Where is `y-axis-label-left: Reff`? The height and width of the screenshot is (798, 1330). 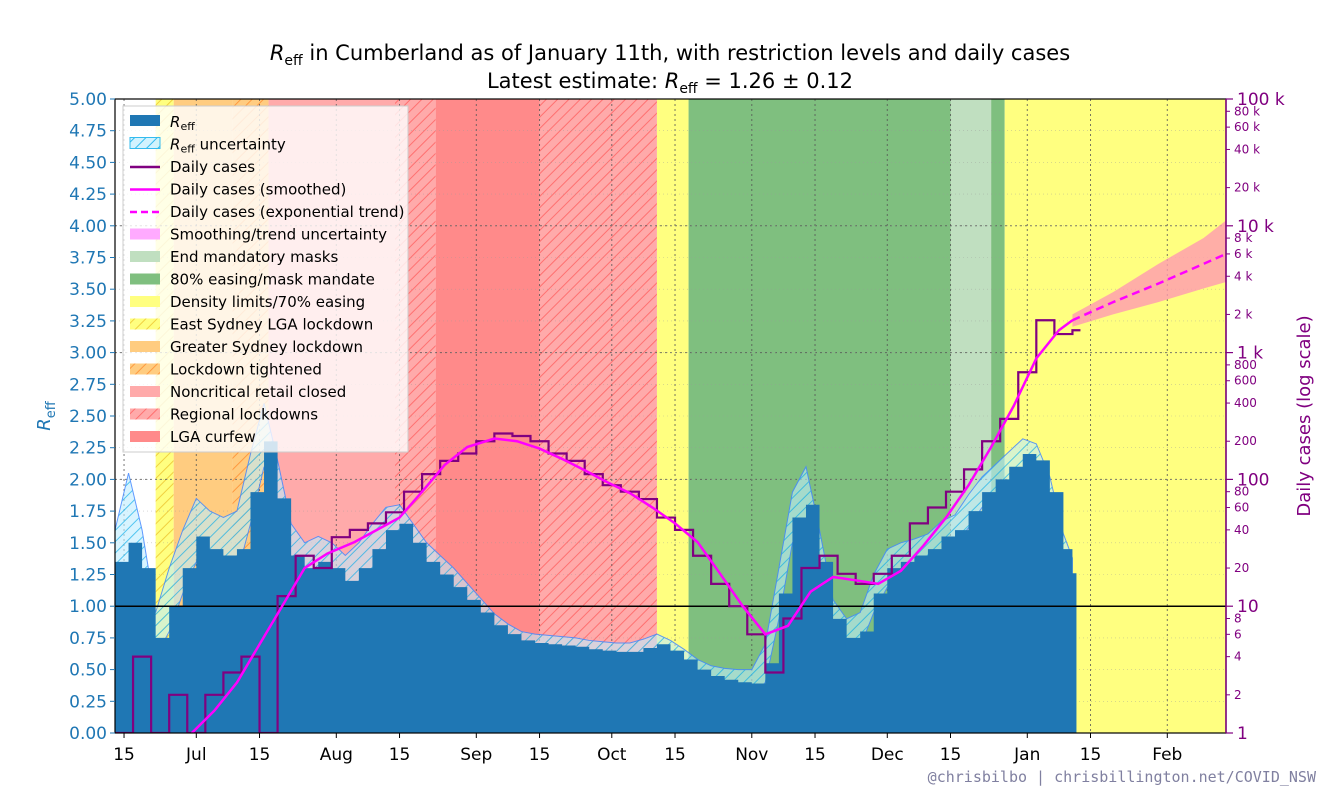 y-axis-label-left: Reff is located at coordinates (46, 415).